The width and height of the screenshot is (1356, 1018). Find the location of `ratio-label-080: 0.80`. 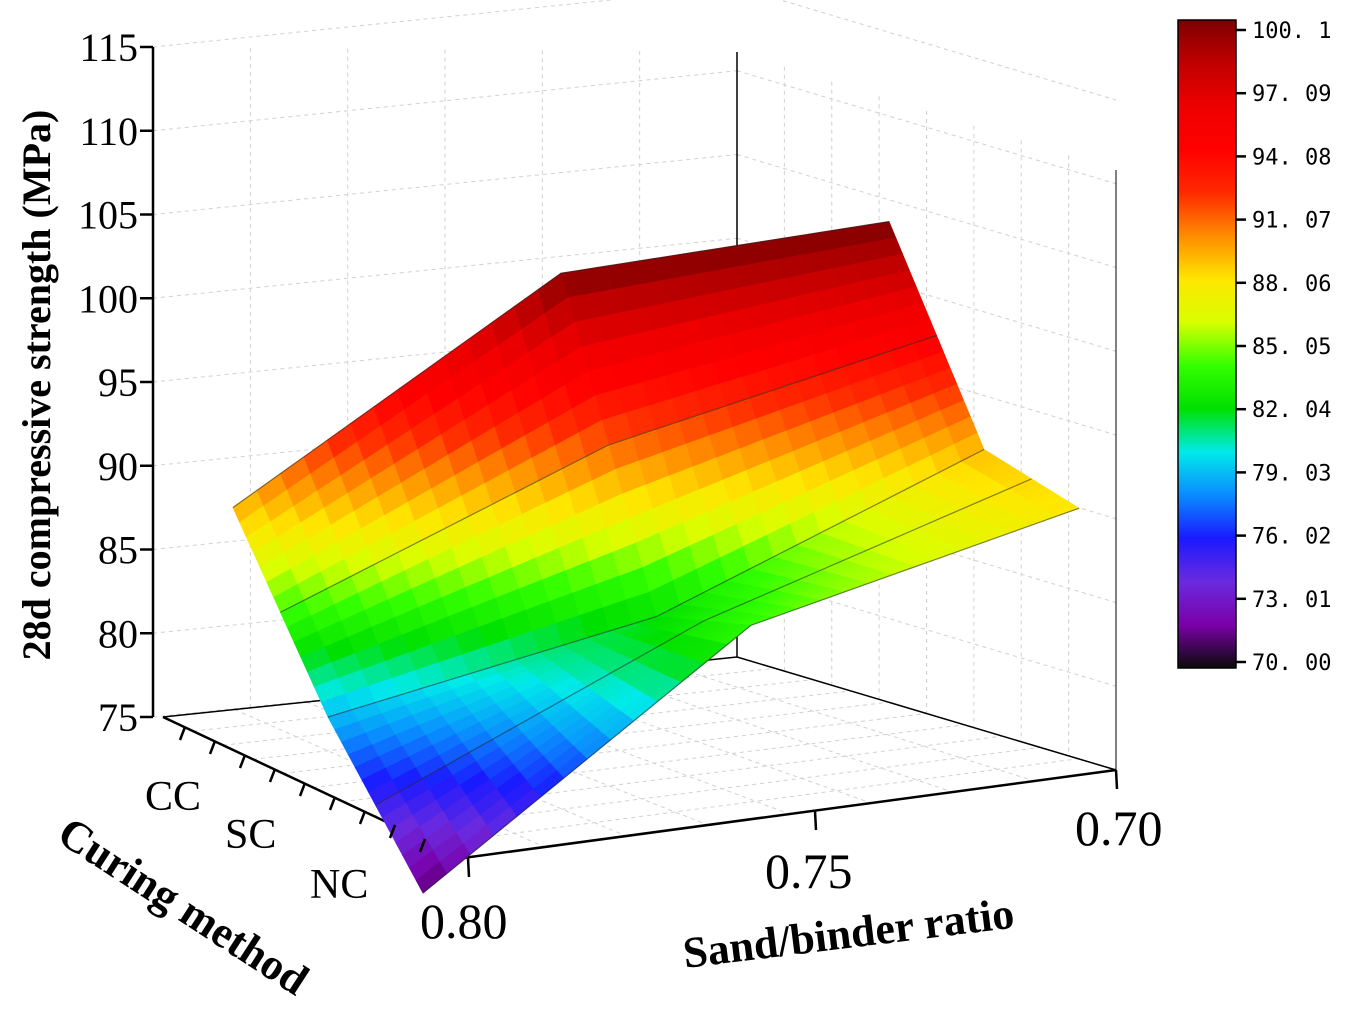

ratio-label-080: 0.80 is located at coordinates (464, 921).